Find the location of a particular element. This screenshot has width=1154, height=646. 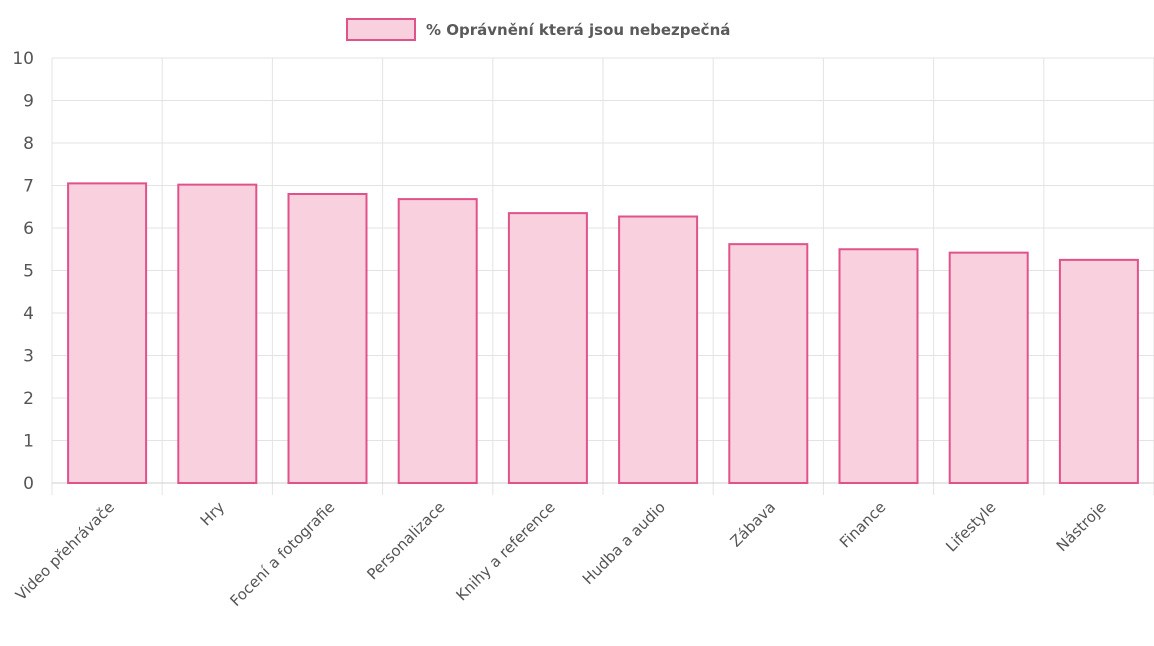

legend: % Oprávnění která jsou nebezpečná is located at coordinates (538, 29).